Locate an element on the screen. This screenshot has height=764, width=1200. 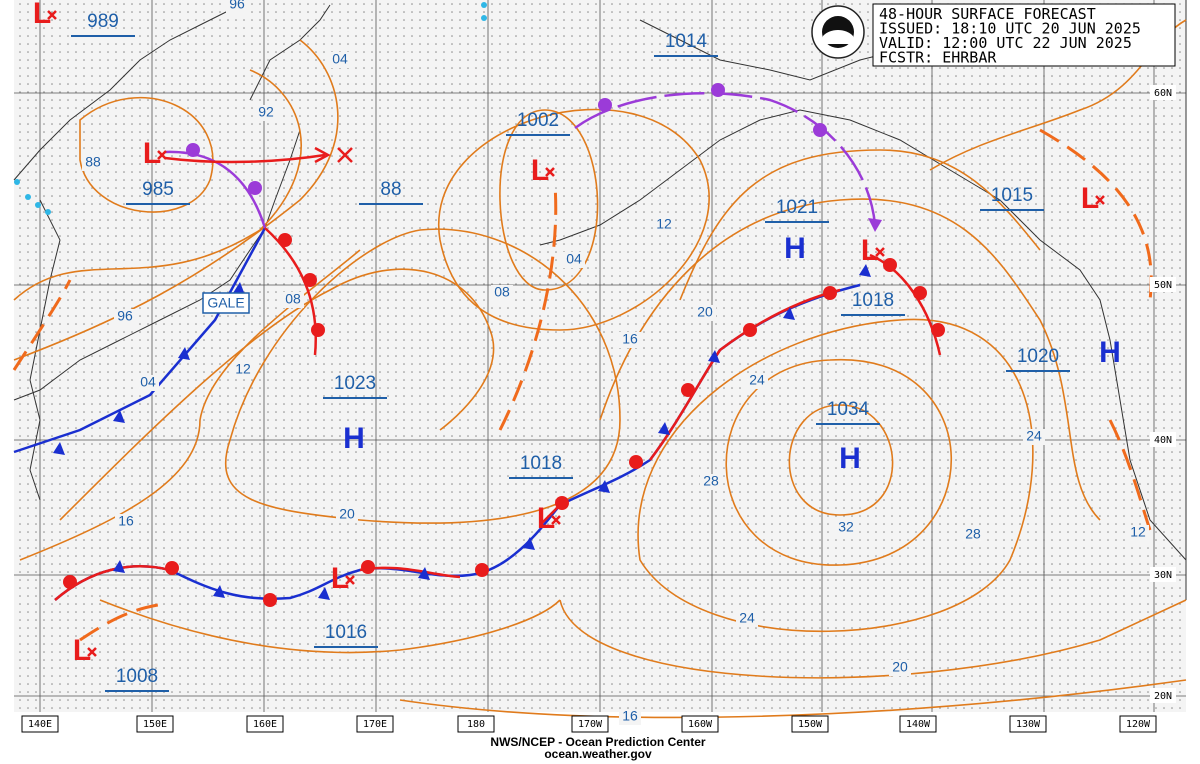
pressure-label: 1018 is located at coordinates (541, 463).